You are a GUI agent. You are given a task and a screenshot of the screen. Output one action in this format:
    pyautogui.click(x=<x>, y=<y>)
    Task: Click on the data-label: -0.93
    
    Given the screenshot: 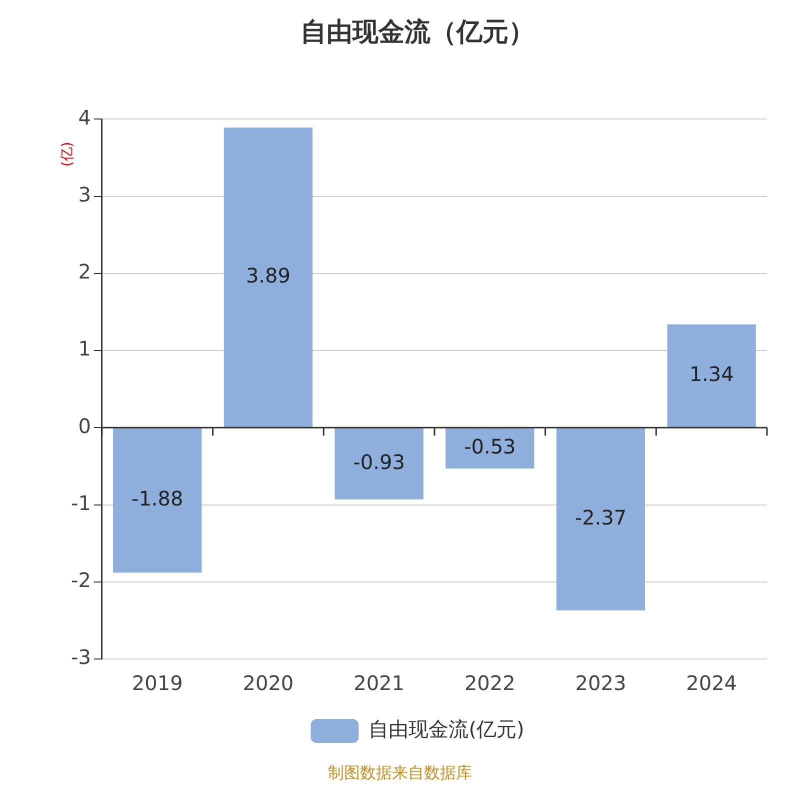 What is the action you would take?
    pyautogui.click(x=379, y=462)
    